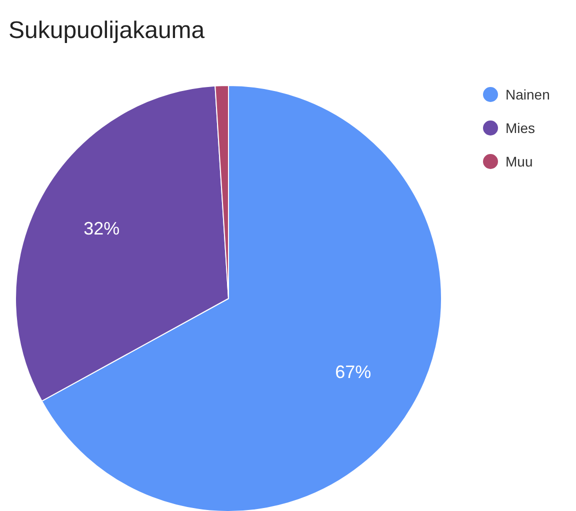 This screenshot has width=576, height=511. Describe the element at coordinates (528, 94) in the screenshot. I see `legend-label: Nainen` at that location.